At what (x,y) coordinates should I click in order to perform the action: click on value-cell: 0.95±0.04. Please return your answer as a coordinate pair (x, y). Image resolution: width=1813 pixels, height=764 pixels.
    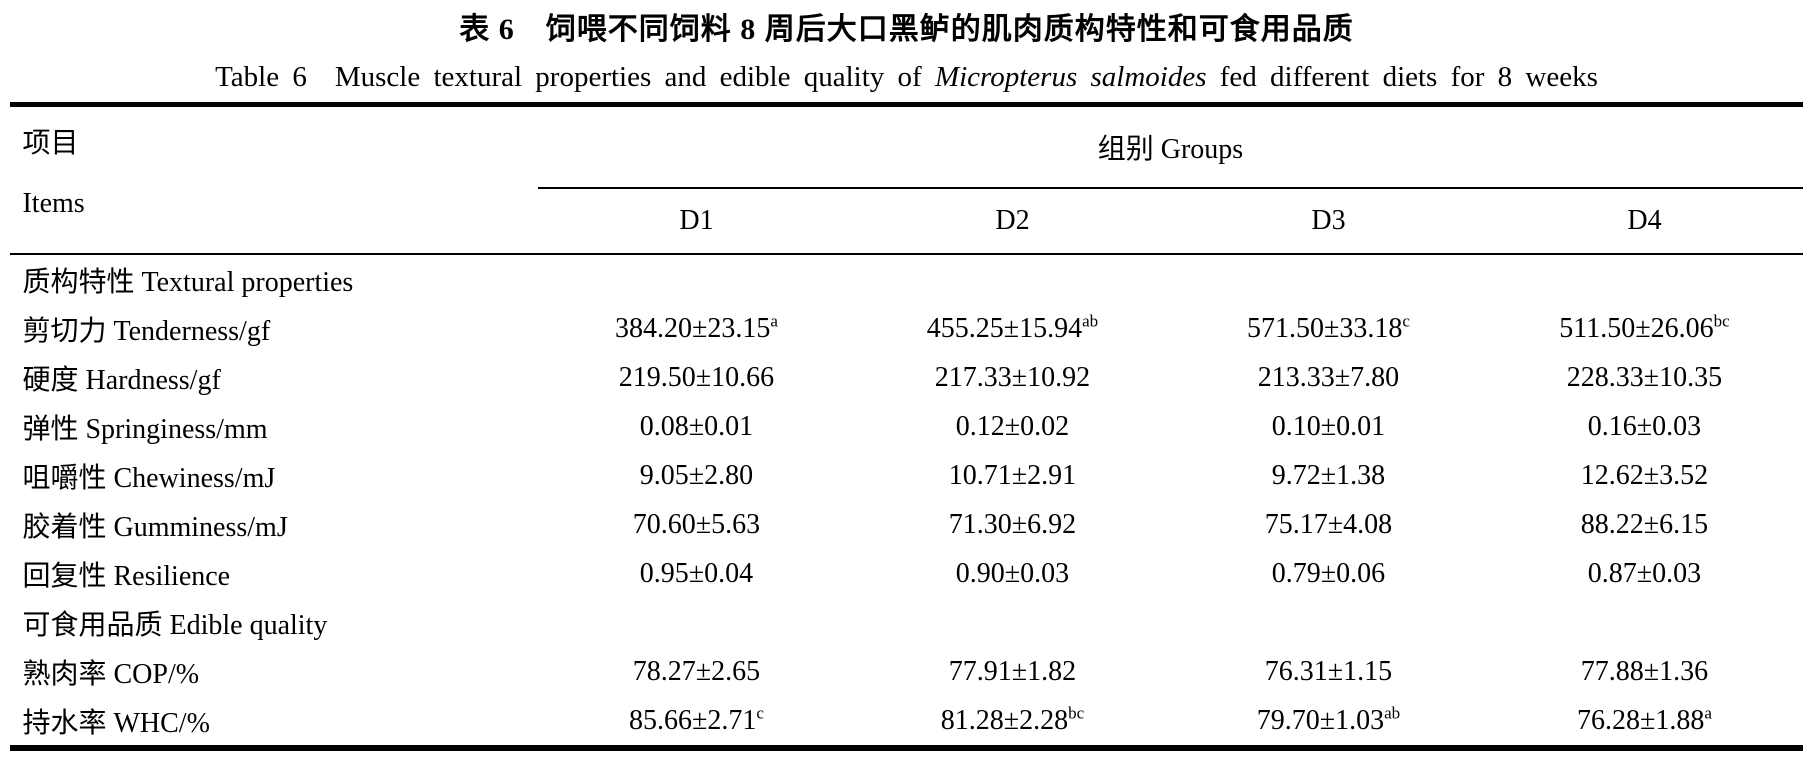
    Looking at the image, I should click on (696, 573).